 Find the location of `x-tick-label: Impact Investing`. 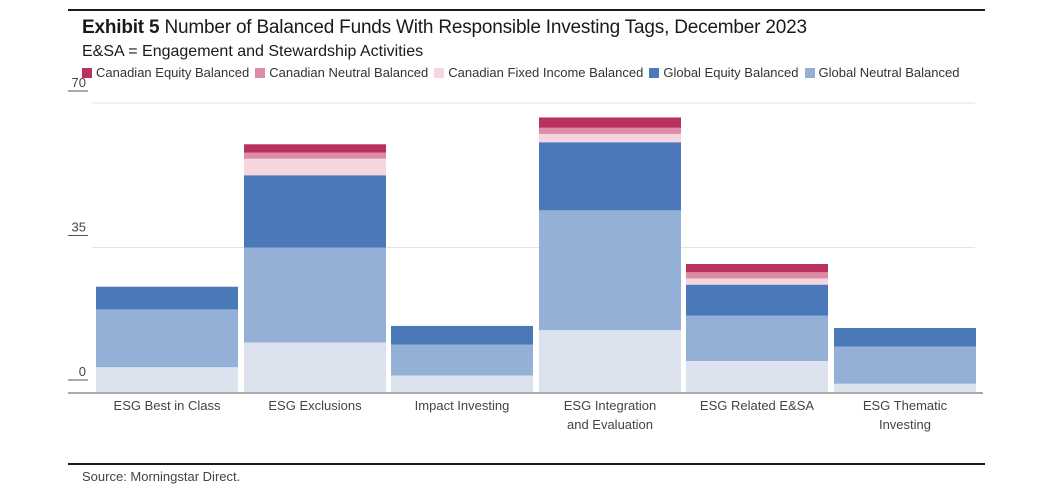

x-tick-label: Impact Investing is located at coordinates (462, 405).